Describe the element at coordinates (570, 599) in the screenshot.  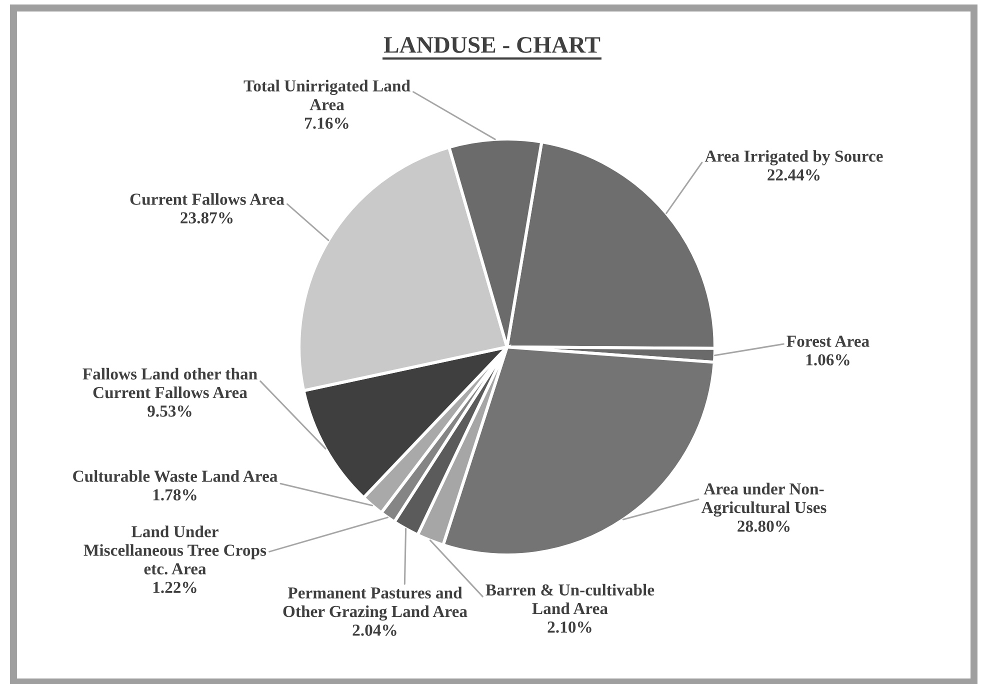
I see `slice-label: Barren & Un-cultivable Land Area` at that location.